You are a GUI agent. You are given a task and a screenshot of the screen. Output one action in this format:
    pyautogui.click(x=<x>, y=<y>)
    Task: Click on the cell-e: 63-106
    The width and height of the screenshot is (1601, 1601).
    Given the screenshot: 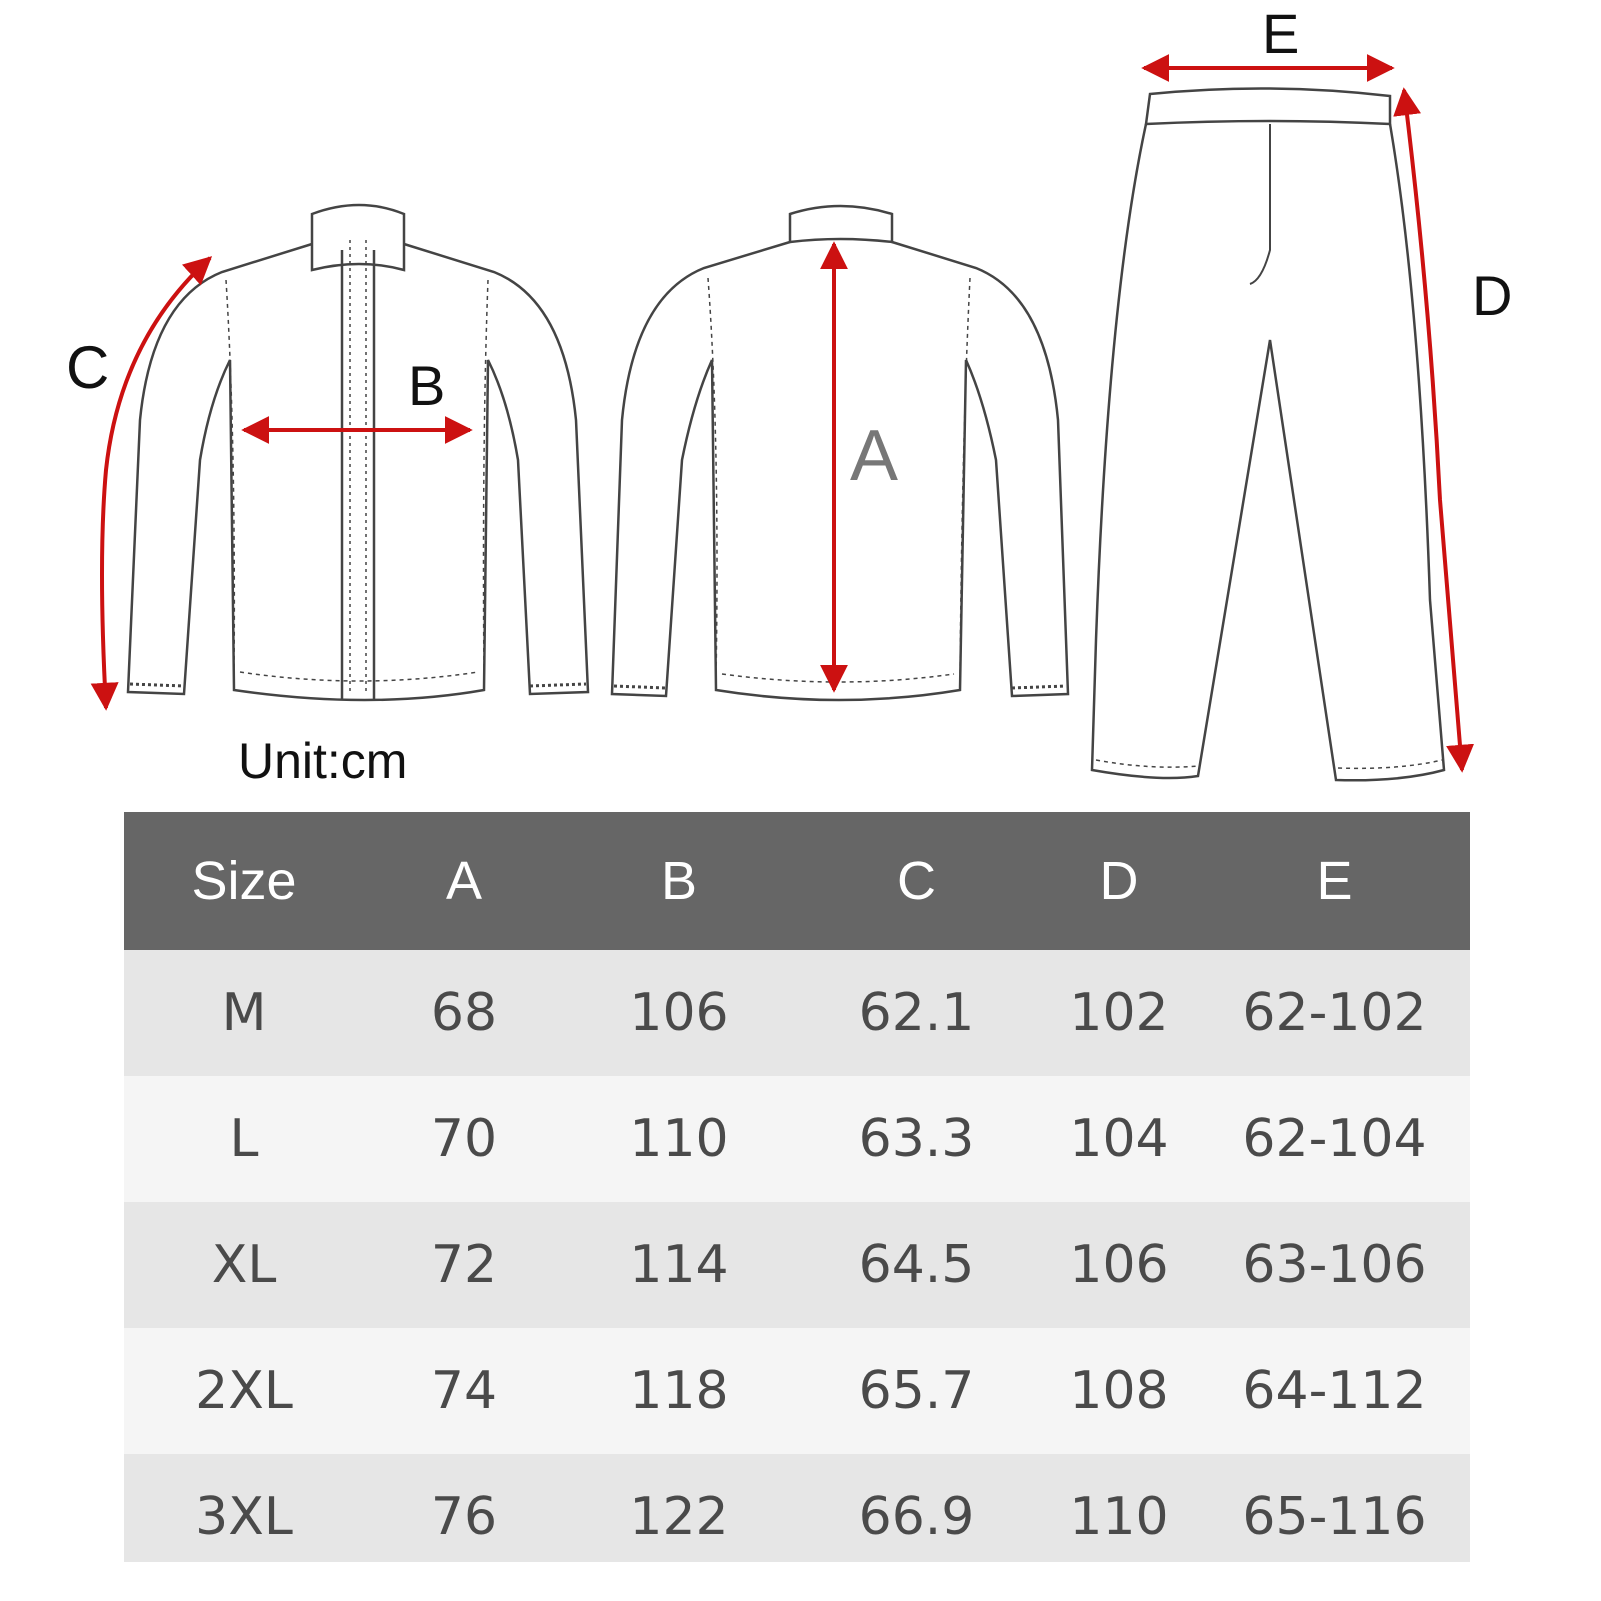 What is the action you would take?
    pyautogui.click(x=1334, y=1265)
    